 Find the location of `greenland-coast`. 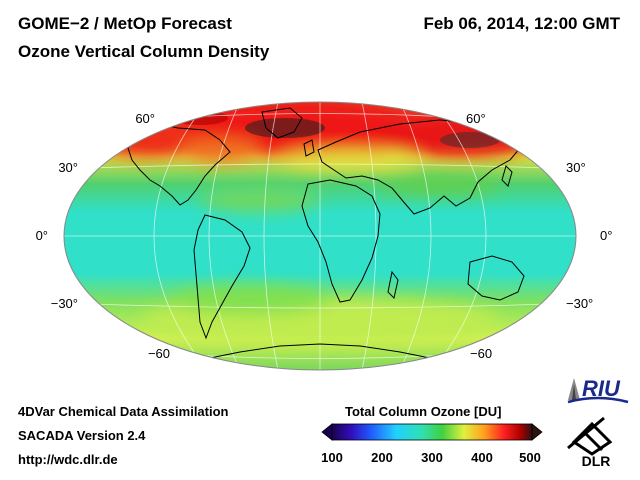

greenland-coast is located at coordinates (282, 123).